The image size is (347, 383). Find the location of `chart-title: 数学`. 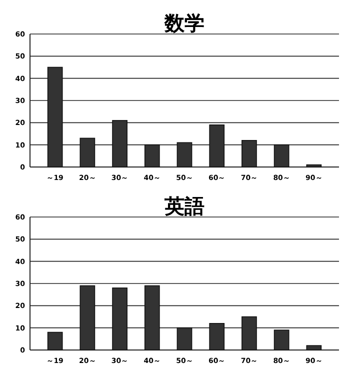

chart-title: 数学 is located at coordinates (184, 23).